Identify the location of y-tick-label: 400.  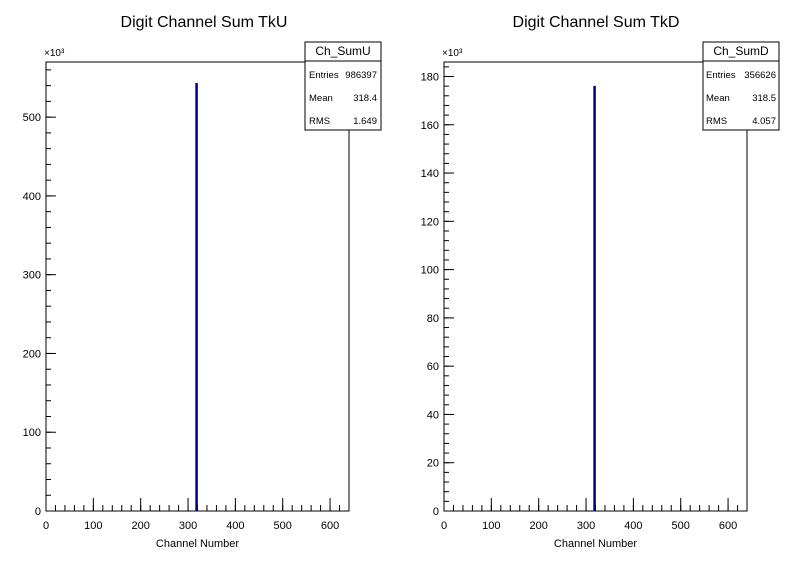
(32, 197).